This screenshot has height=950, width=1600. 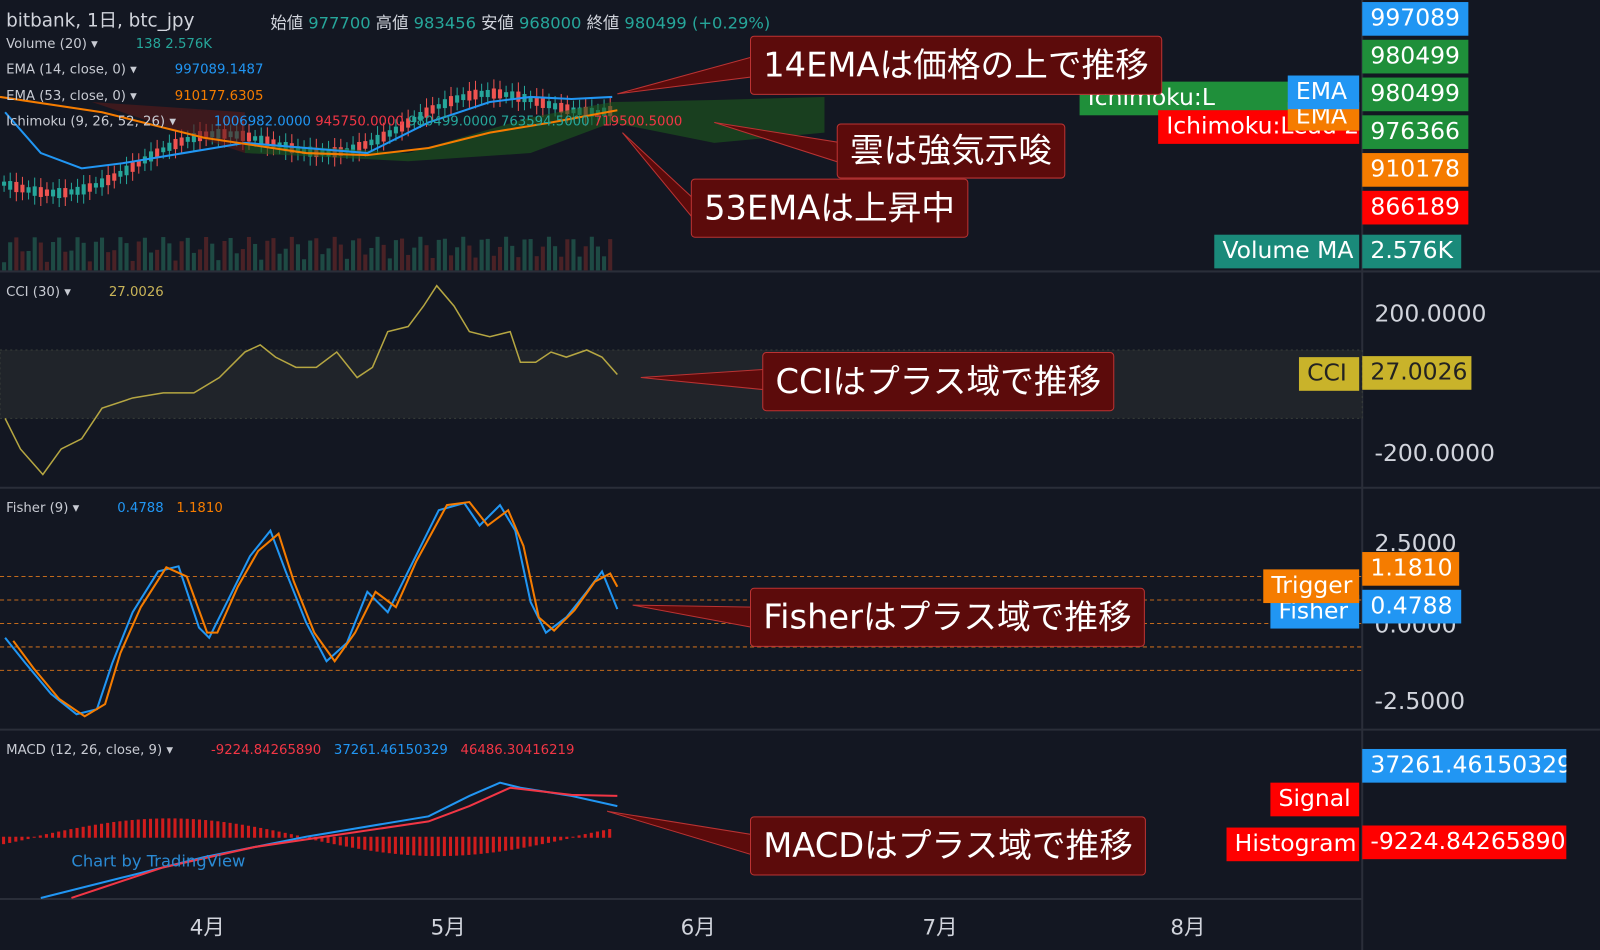 What do you see at coordinates (452, 122) in the screenshot?
I see `value: 980499.0000` at bounding box center [452, 122].